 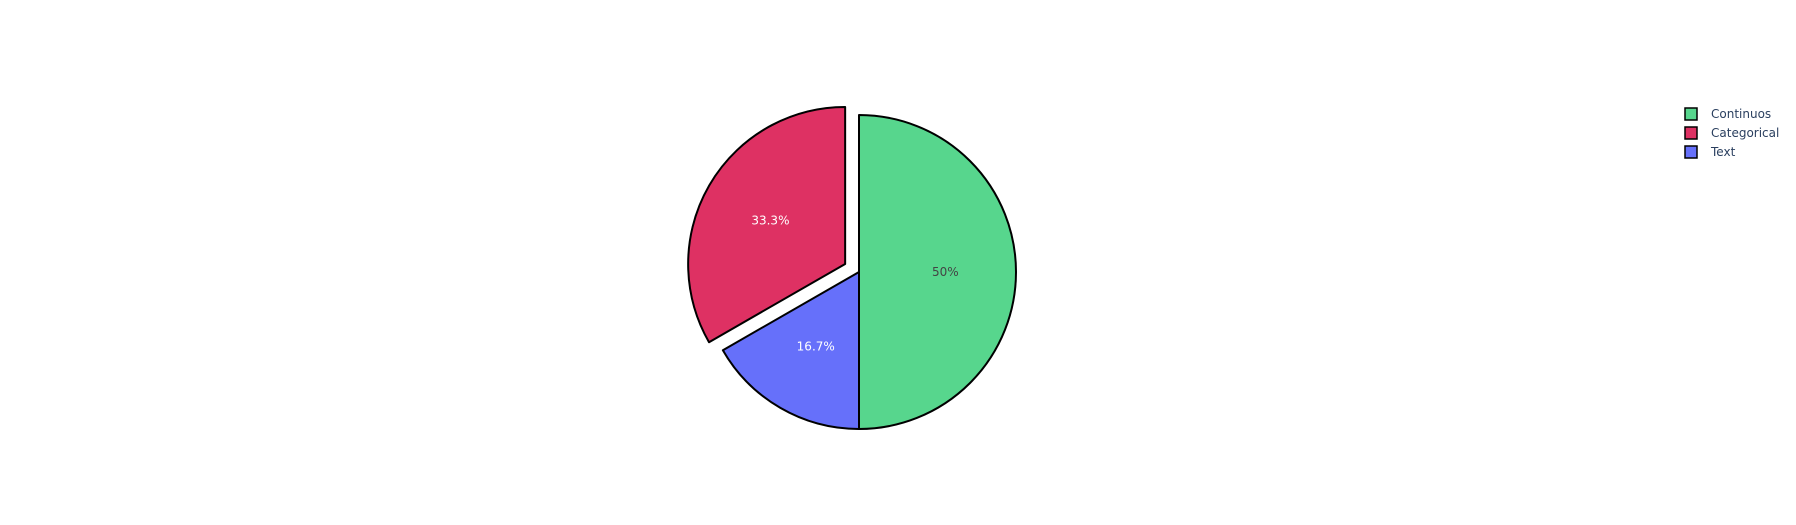 I want to click on pie-slices, so click(x=852, y=267).